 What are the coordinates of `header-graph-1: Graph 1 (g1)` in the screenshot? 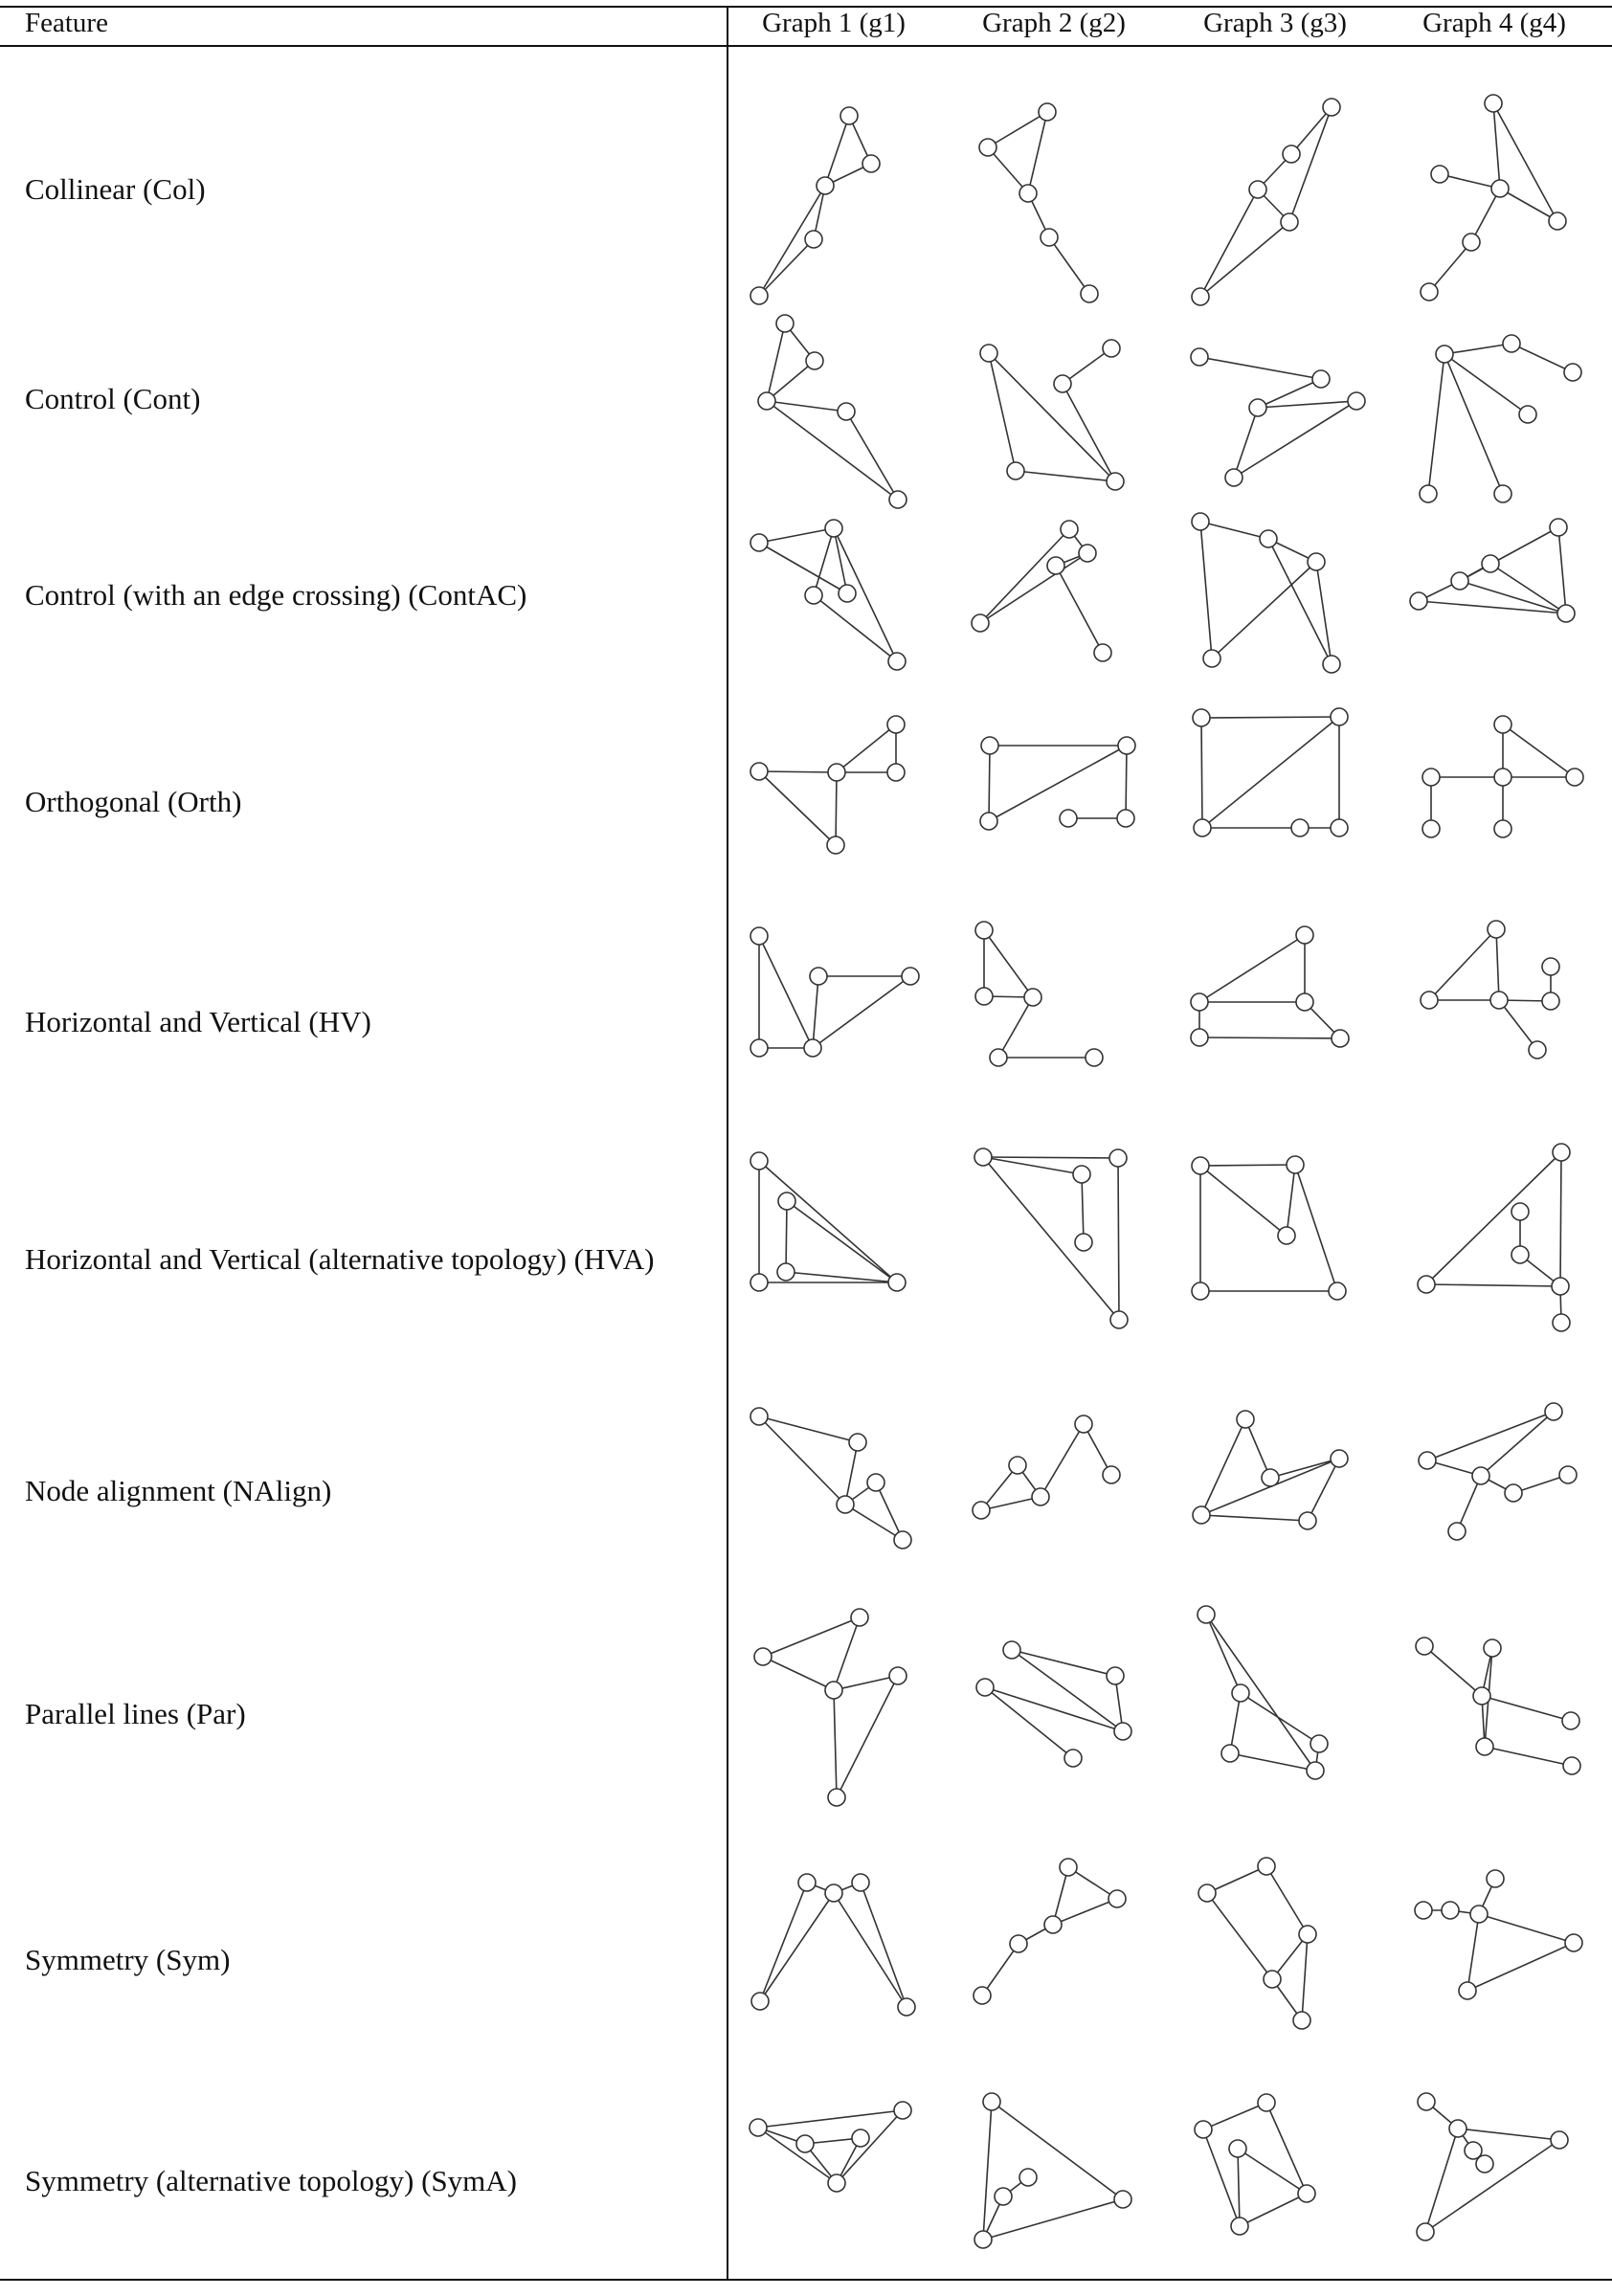 It's located at (834, 23).